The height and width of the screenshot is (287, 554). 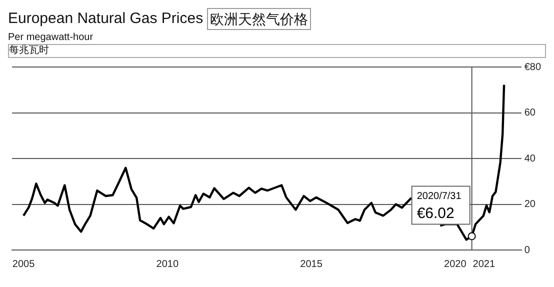 I want to click on x-tick-label: 2020, so click(x=455, y=264).